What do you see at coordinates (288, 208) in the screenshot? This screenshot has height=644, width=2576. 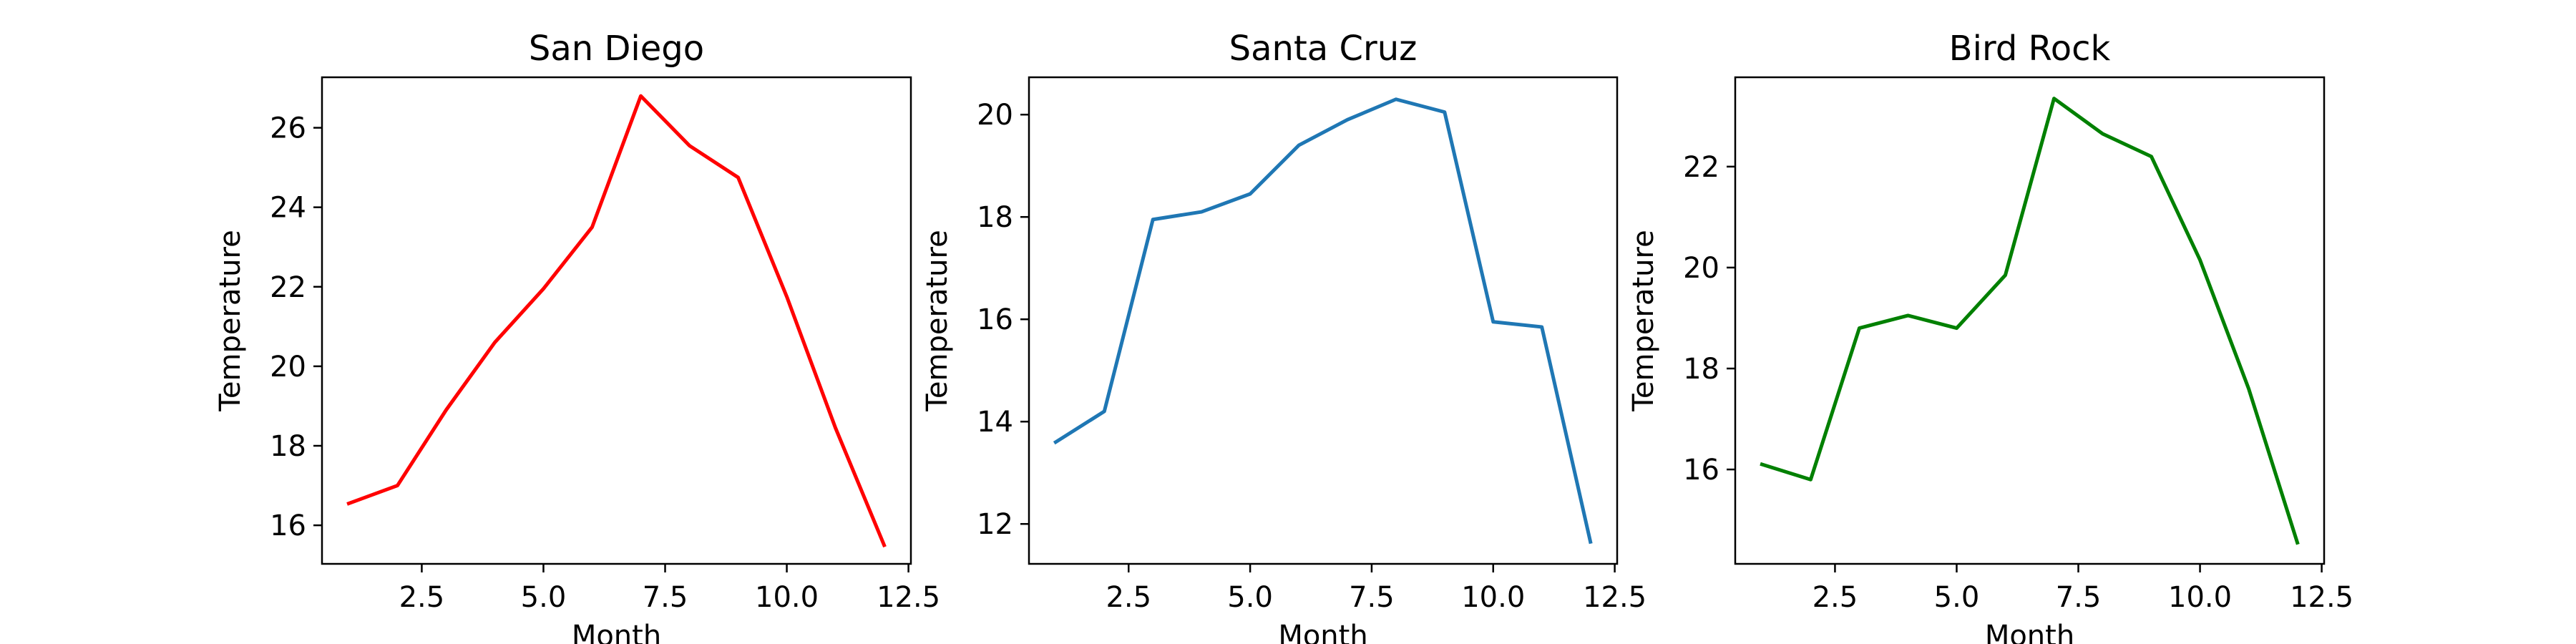 I see `y-tick-label: 24` at bounding box center [288, 208].